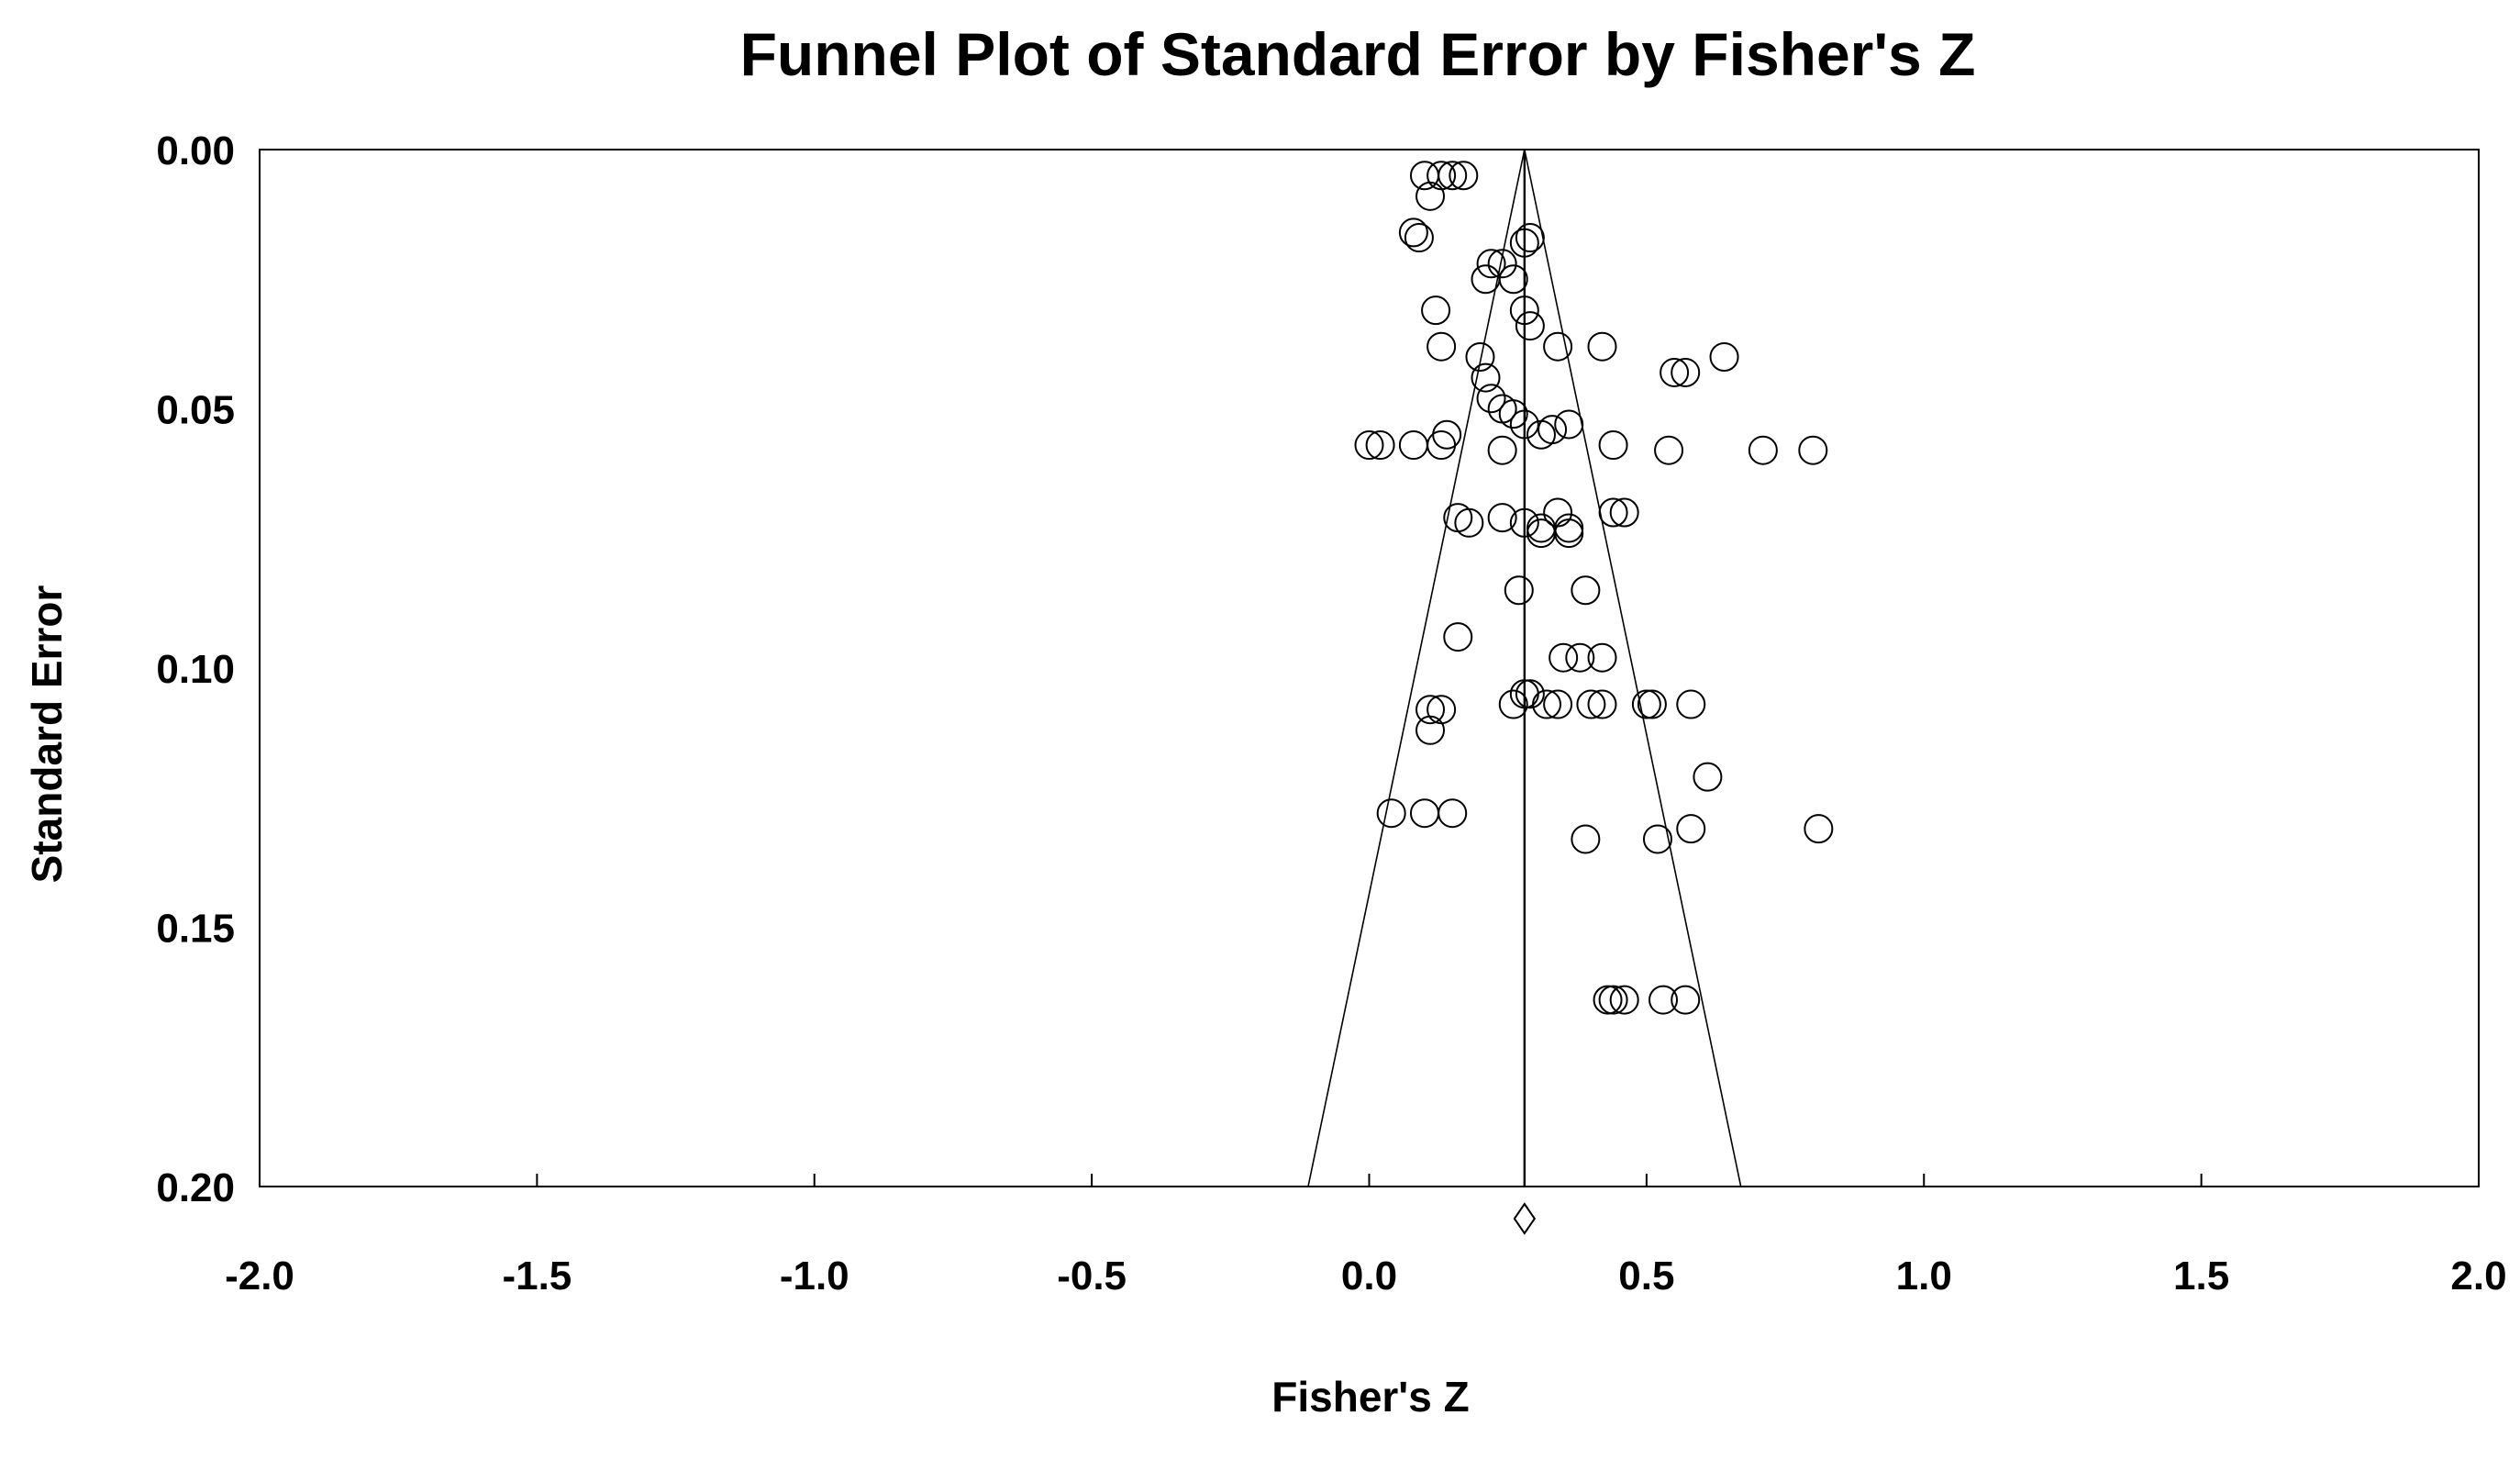 Image resolution: width=2520 pixels, height=1471 pixels. I want to click on funnel-left-line, so click(1416, 668).